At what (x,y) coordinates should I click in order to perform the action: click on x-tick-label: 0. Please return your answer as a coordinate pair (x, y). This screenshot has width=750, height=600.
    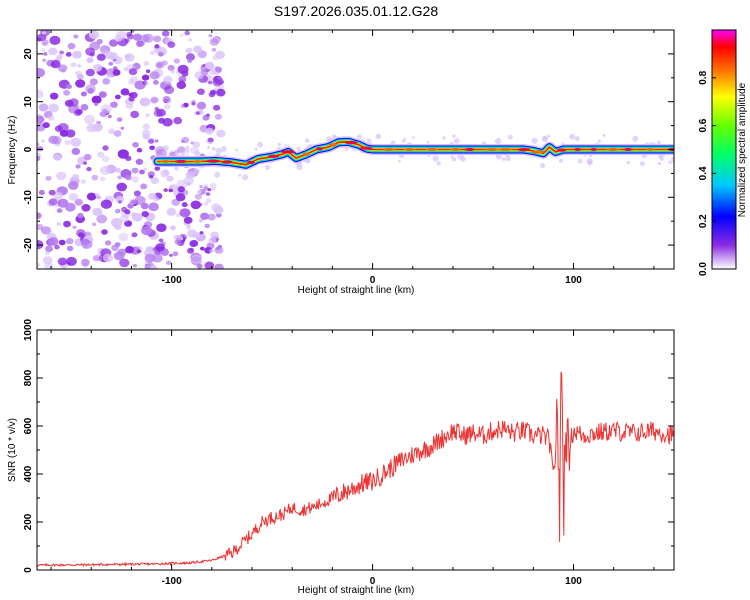
    Looking at the image, I should click on (373, 280).